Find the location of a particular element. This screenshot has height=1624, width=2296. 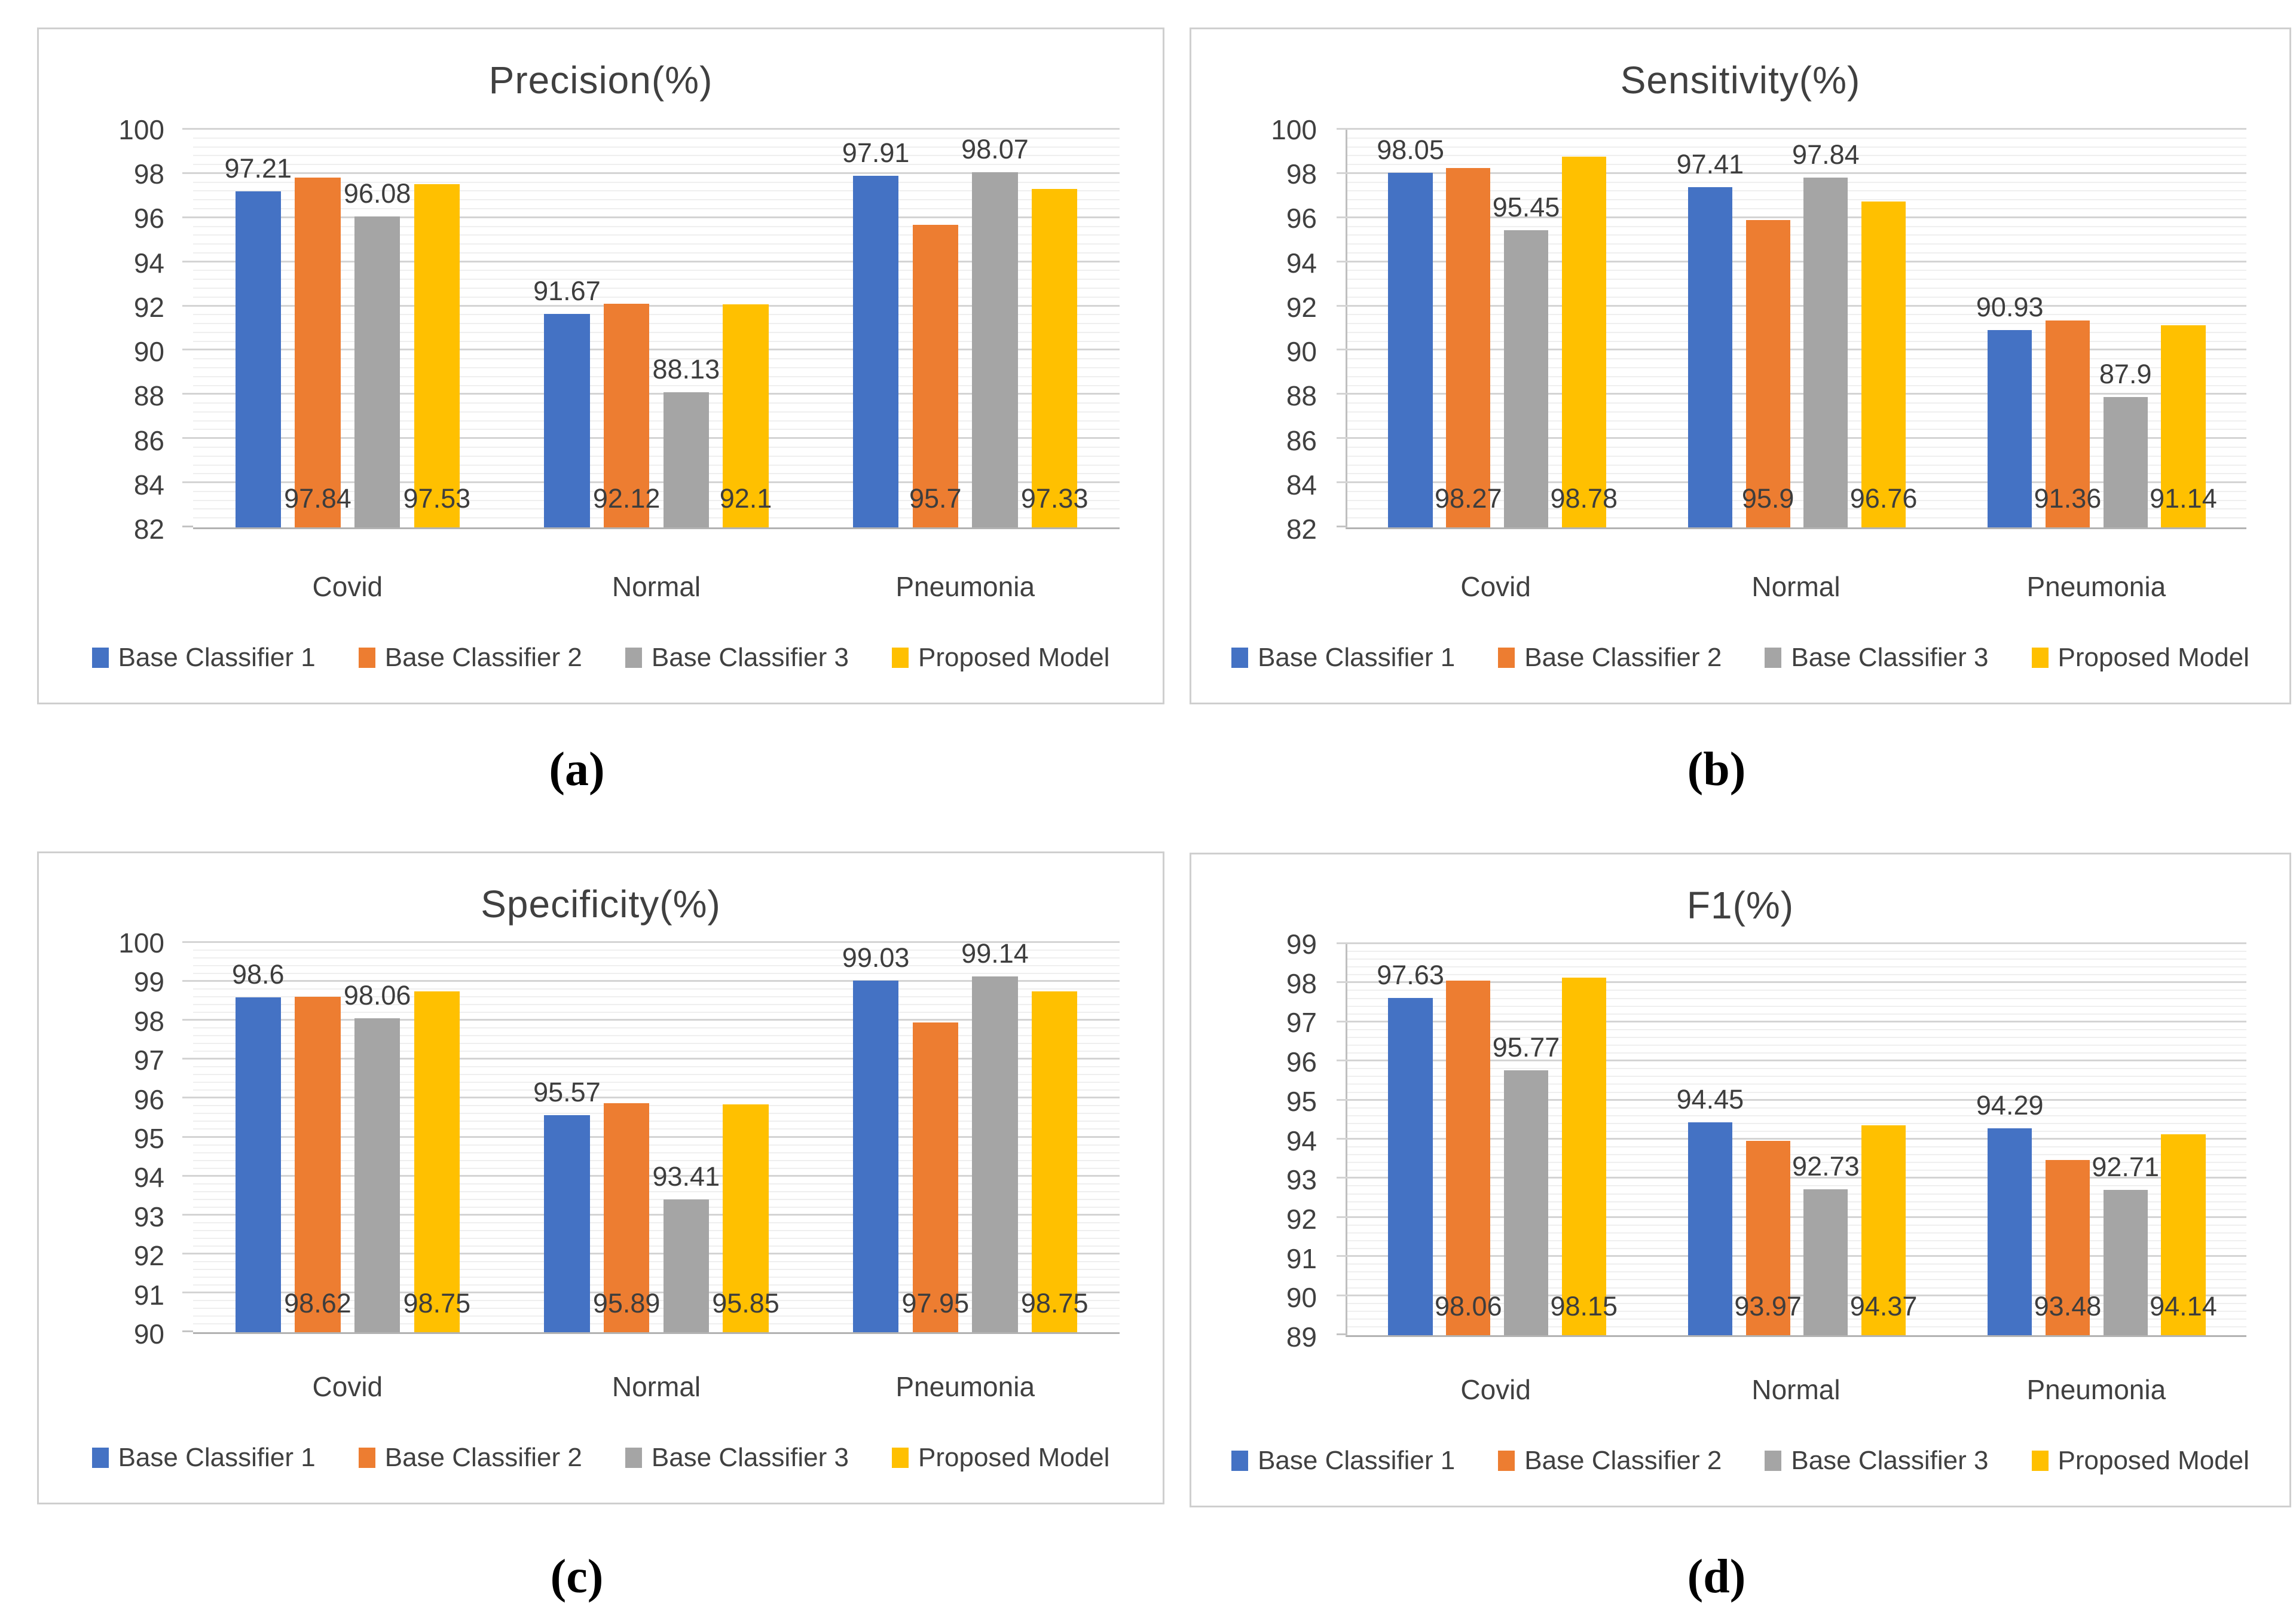

data-label: 95.7 is located at coordinates (935, 498).